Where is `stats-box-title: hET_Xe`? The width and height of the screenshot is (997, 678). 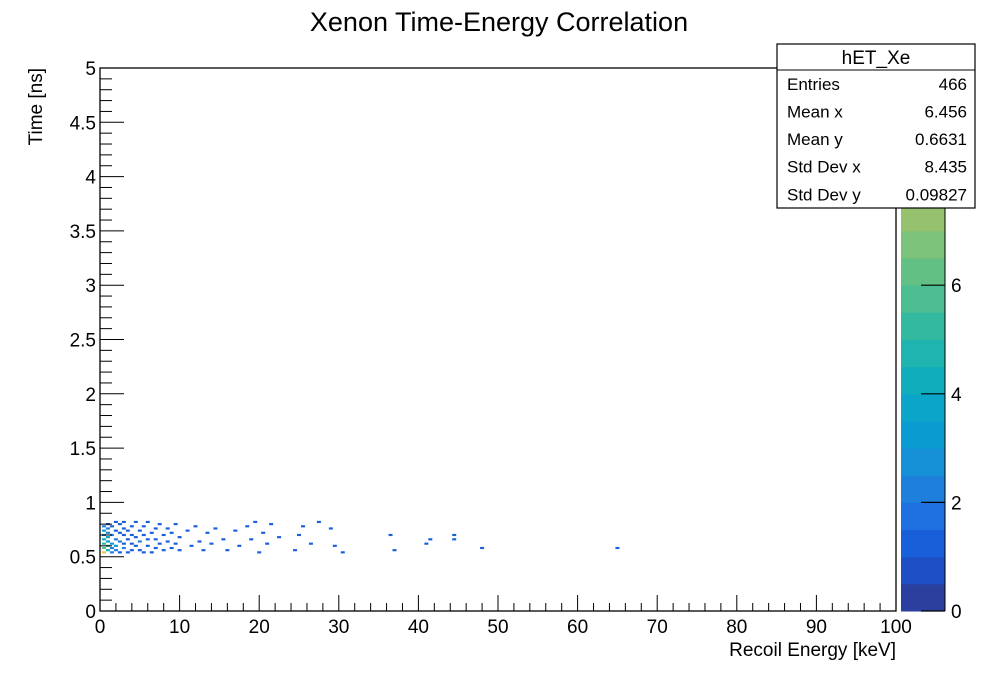 stats-box-title: hET_Xe is located at coordinates (876, 58).